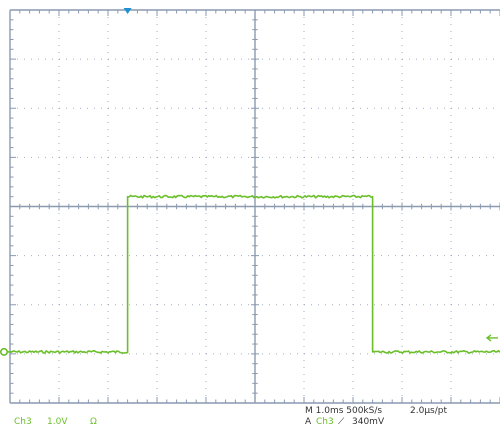  Describe the element at coordinates (127, 11) in the screenshot. I see `trigger-position-marker` at that location.